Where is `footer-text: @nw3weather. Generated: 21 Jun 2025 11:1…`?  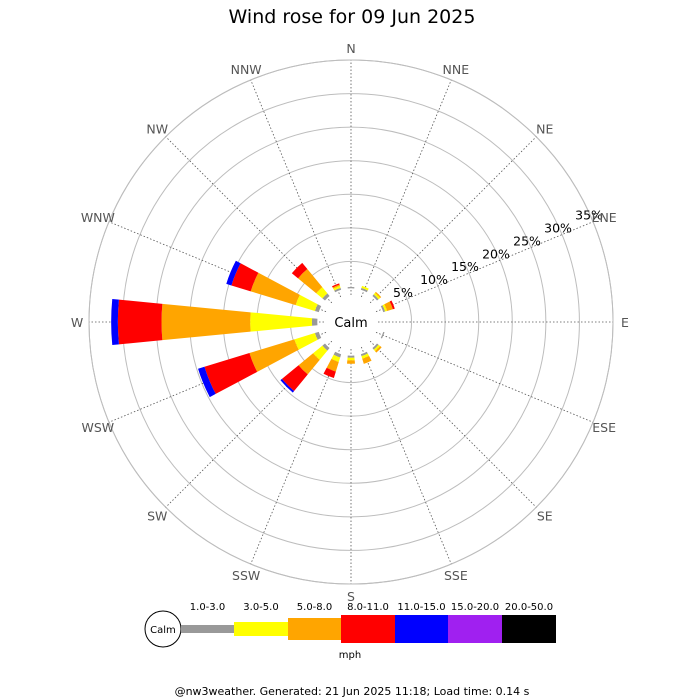 footer-text: @nw3weather. Generated: 21 Jun 2025 11:1… is located at coordinates (352, 691).